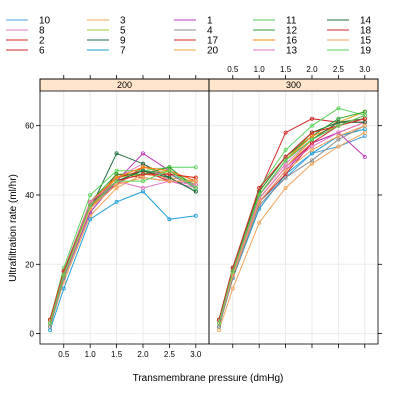 Image resolution: width=400 pixels, height=400 pixels. What do you see at coordinates (210, 21) in the screenshot?
I see `legend-label-1: 1` at bounding box center [210, 21].